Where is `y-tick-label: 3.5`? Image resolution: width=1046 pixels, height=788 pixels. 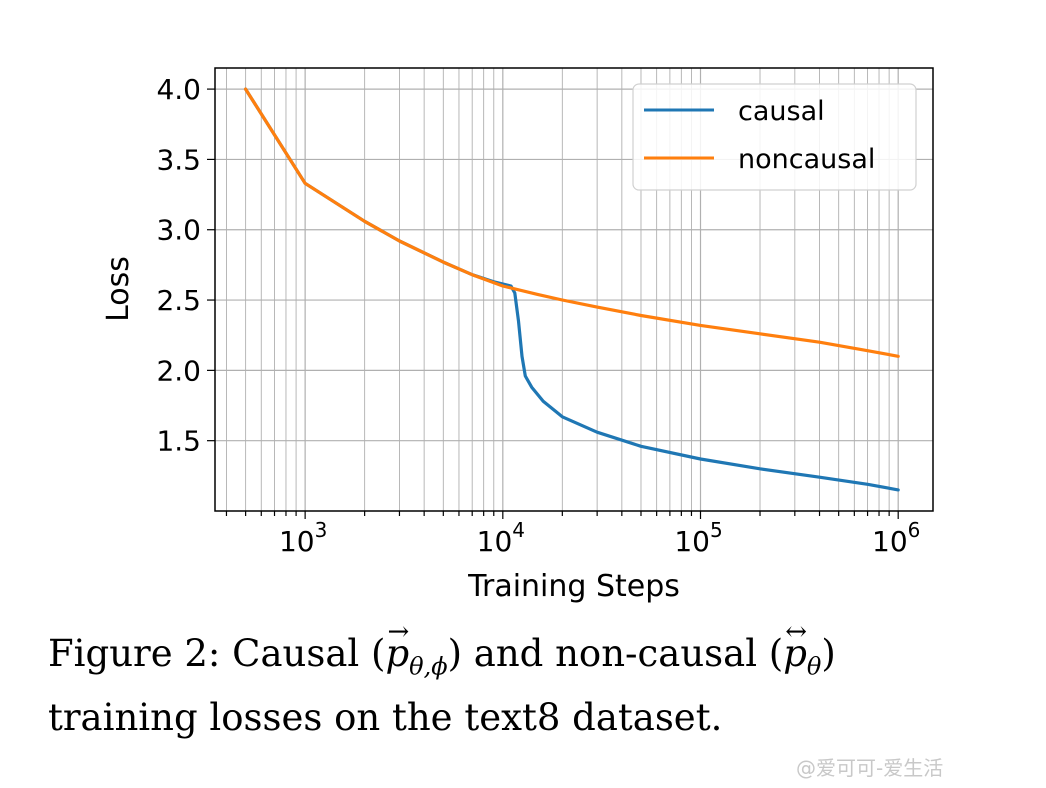 y-tick-label: 3.5 is located at coordinates (178, 159).